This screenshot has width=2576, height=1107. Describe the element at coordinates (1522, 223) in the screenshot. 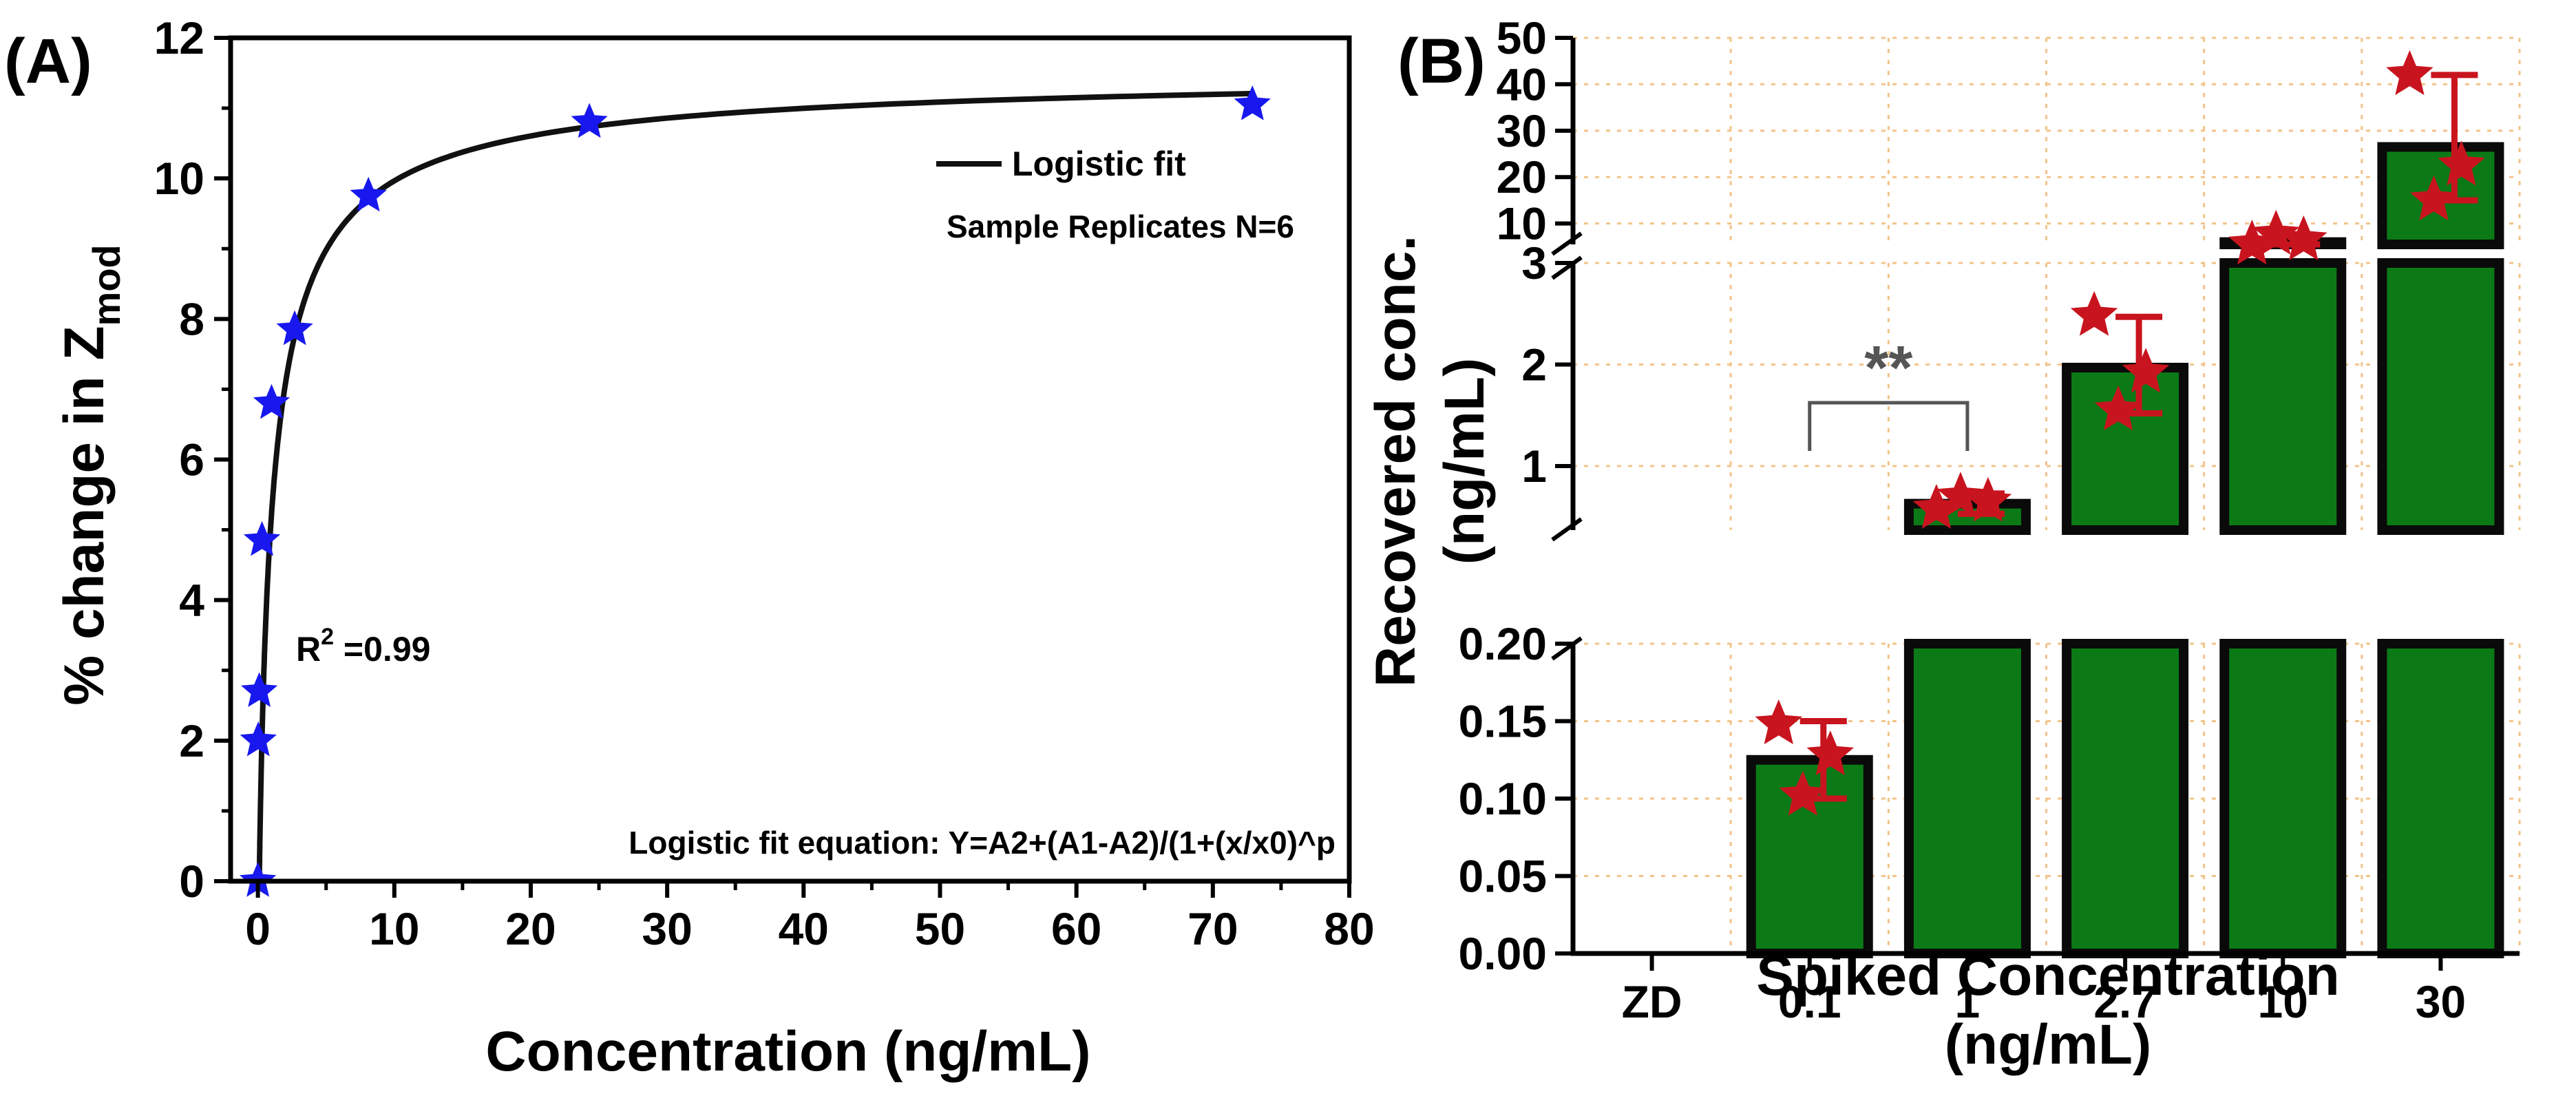

I see `y-tick-label-b: 10` at that location.